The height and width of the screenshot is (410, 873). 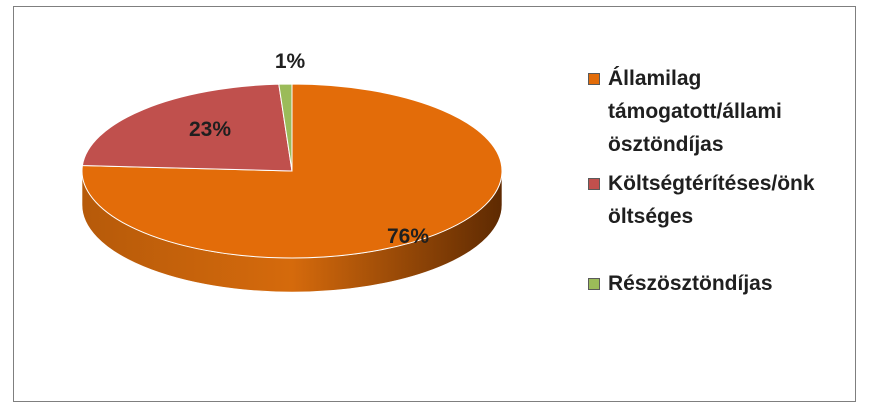 I want to click on legend-label: Költségtérítéses/önk, so click(x=711, y=183).